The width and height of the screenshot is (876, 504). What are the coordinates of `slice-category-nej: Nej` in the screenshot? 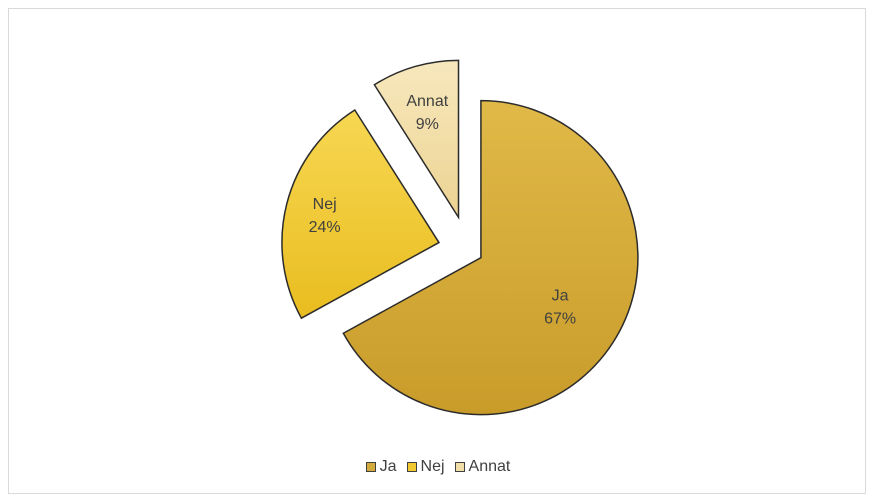 It's located at (325, 204).